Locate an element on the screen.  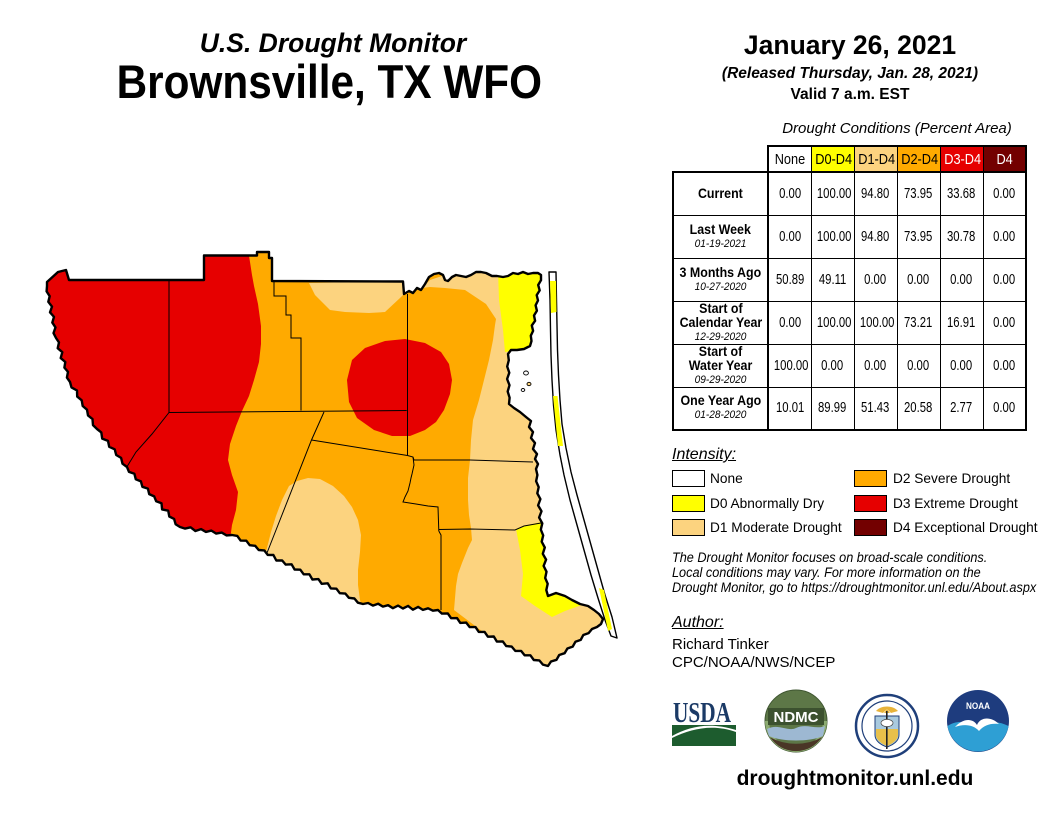
svg-text: USDA is located at coordinates (702, 713).